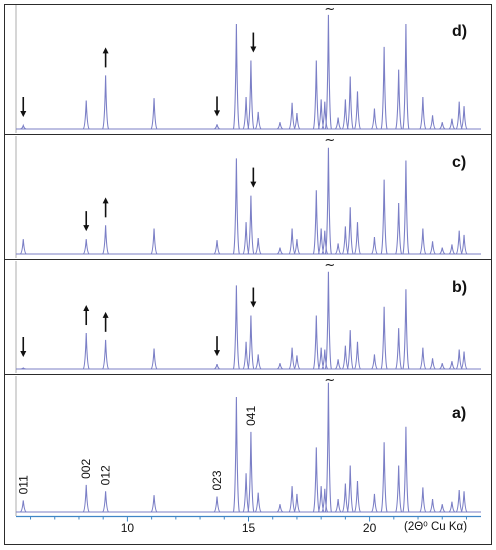 The image size is (496, 550). What do you see at coordinates (459, 413) in the screenshot?
I see `panel-label: a)` at bounding box center [459, 413].